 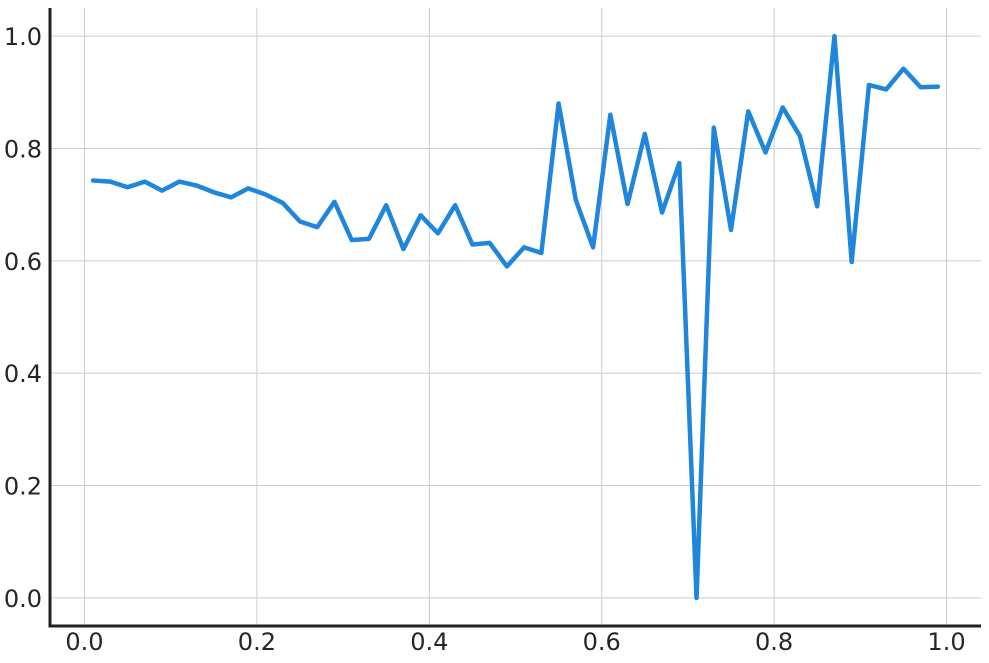 I want to click on y-tick-label: 0.8, so click(x=23, y=149).